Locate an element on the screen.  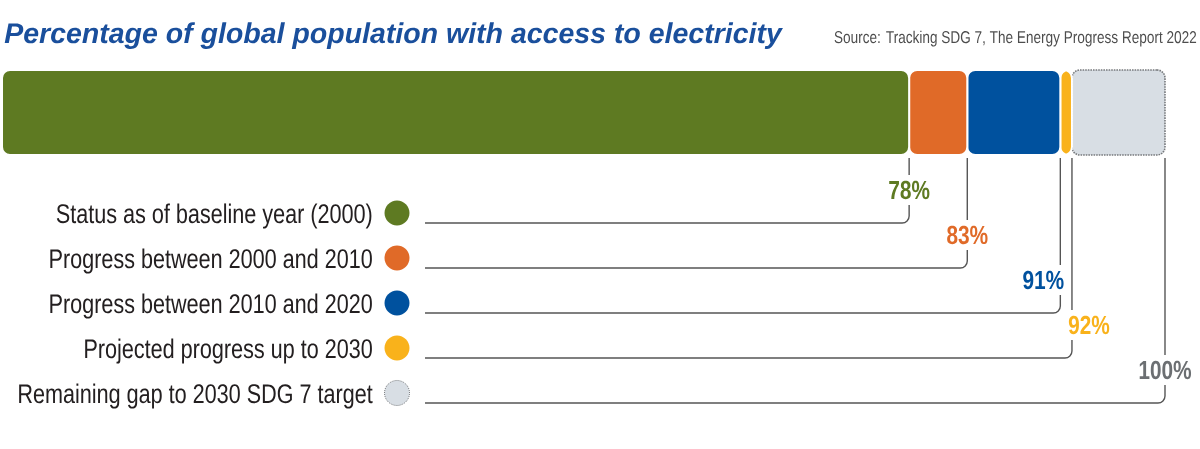
legend-label: Remaining gap to 2030 SDG 7 target is located at coordinates (196, 396).